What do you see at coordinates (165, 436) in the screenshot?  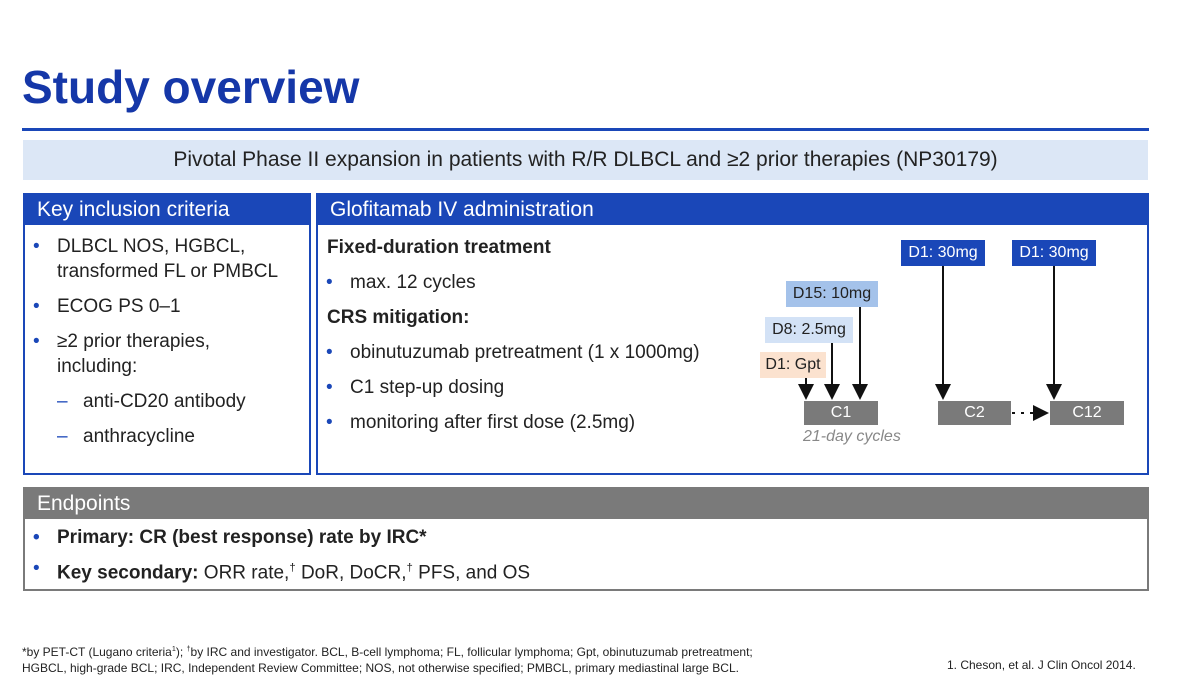 I see `sub-bullet: anthracycline` at bounding box center [165, 436].